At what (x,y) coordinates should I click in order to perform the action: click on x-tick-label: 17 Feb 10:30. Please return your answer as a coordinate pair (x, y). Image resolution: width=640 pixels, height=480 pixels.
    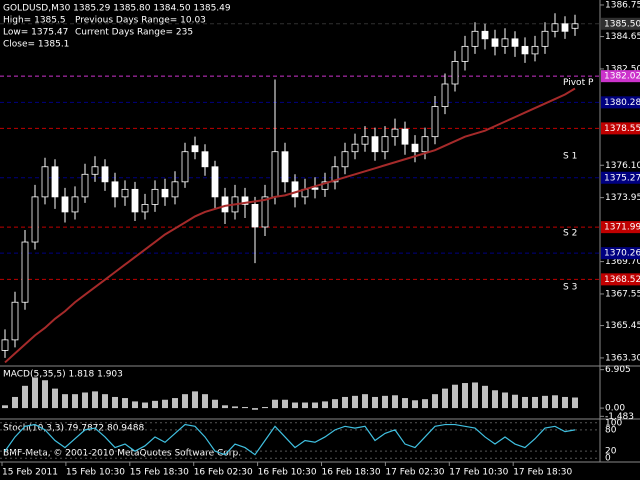
    Looking at the image, I should click on (478, 473).